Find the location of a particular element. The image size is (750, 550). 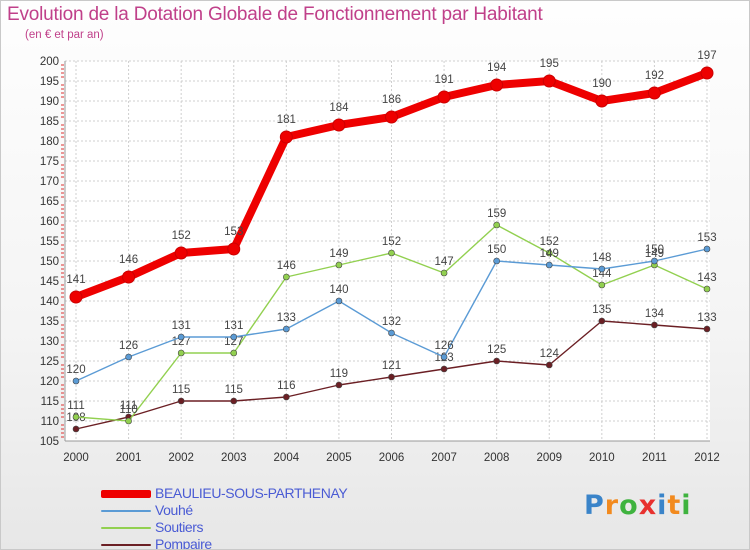

data-label: 127 is located at coordinates (233, 342).